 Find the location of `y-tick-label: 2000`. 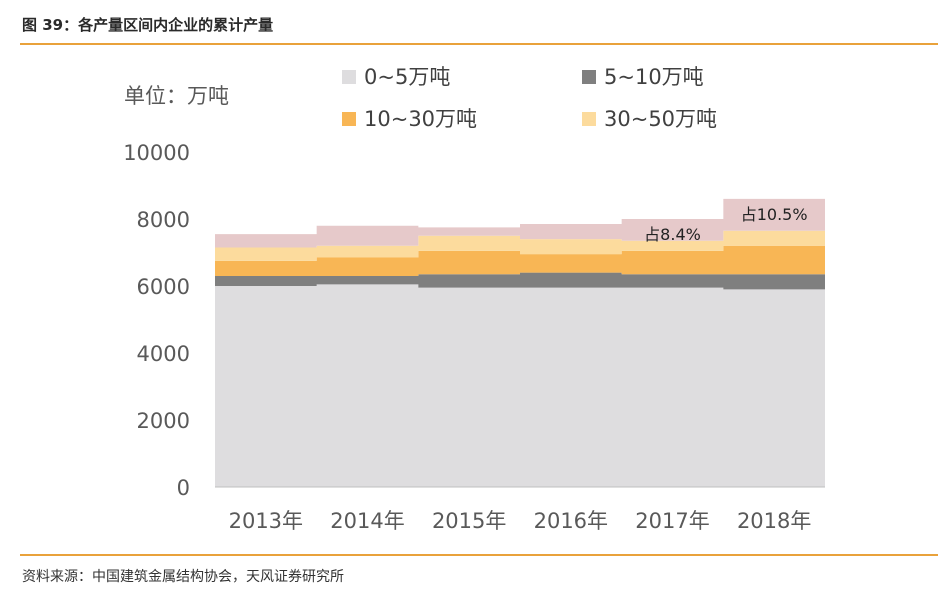

y-tick-label: 2000 is located at coordinates (163, 421).